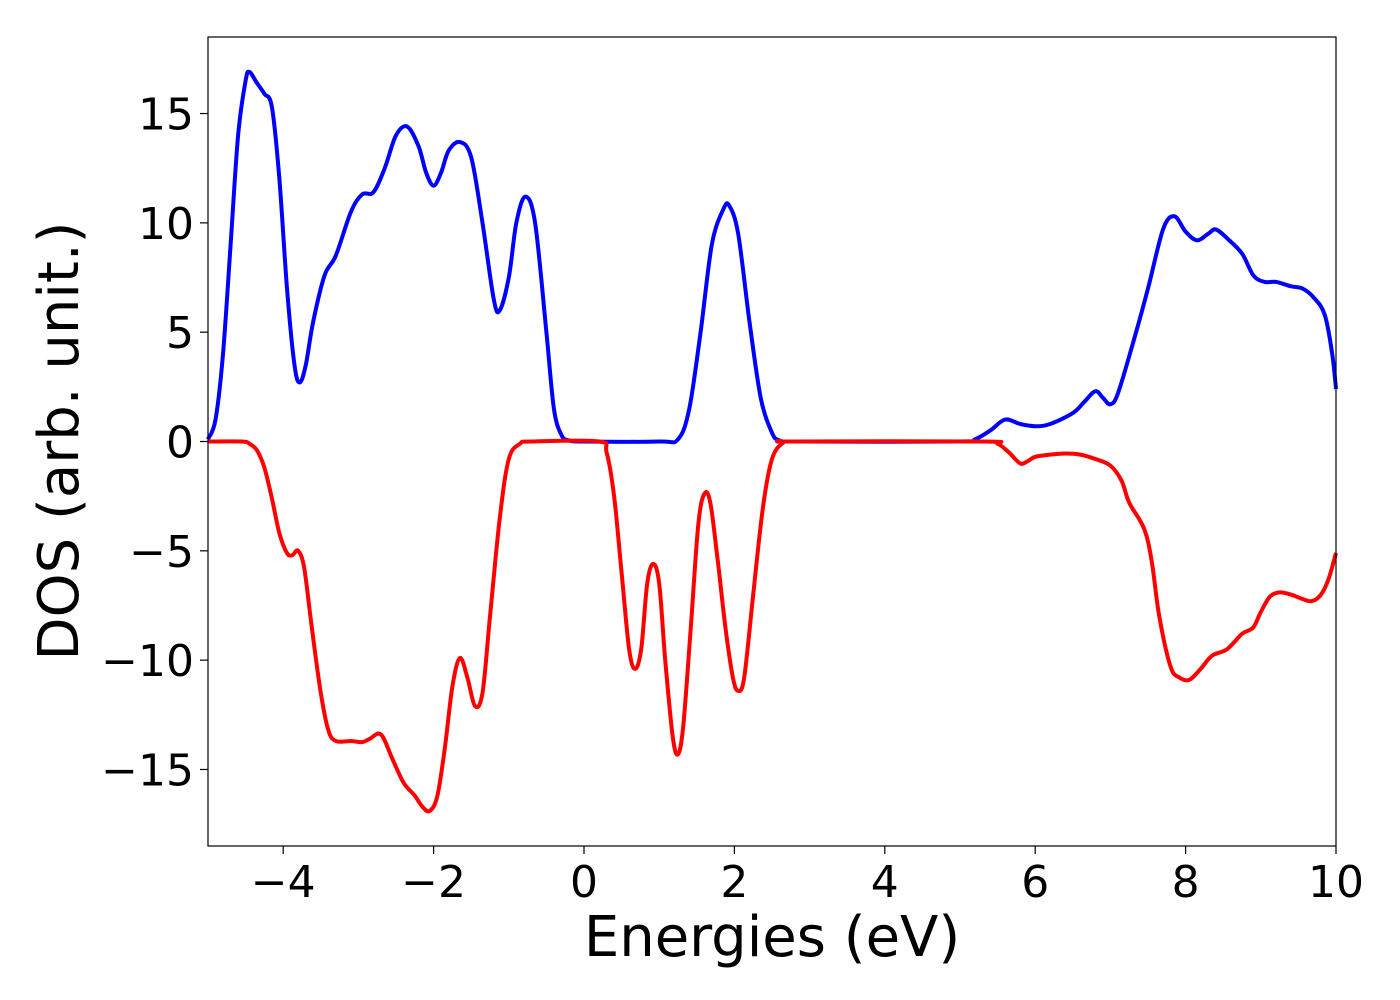  Describe the element at coordinates (147, 770) in the screenshot. I see `y-tick-label: −15` at that location.